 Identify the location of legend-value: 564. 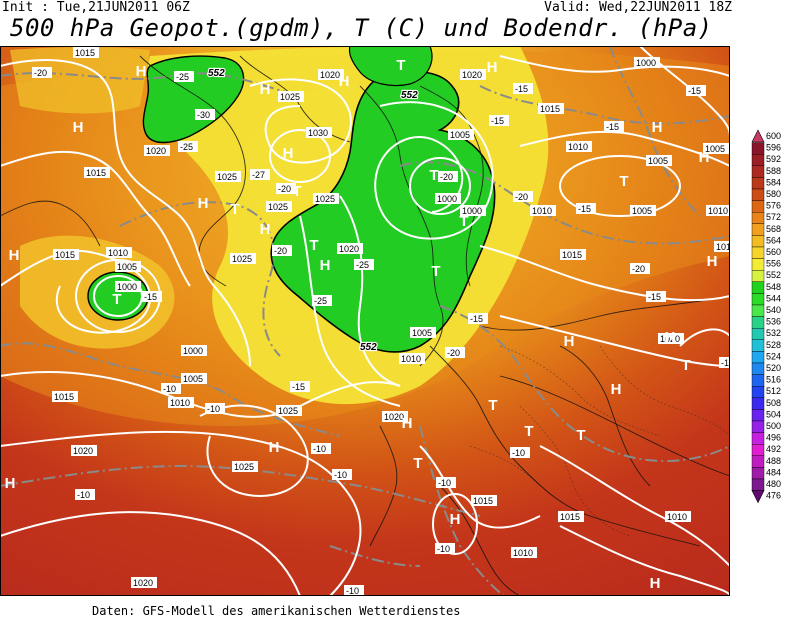
(773, 240).